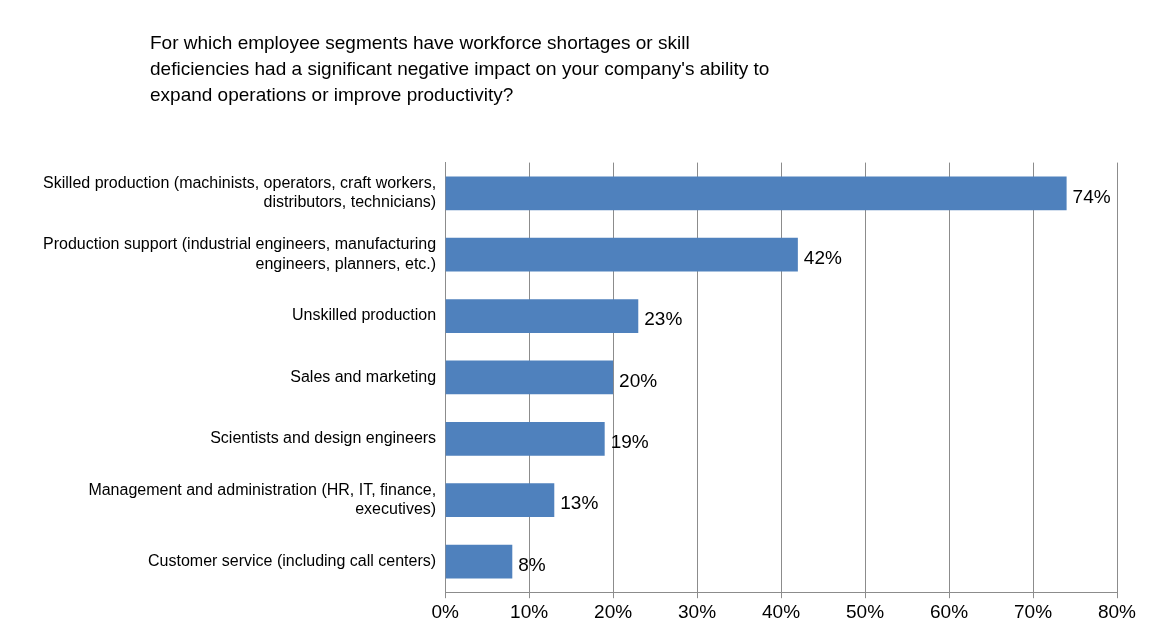 This screenshot has height=641, width=1149. I want to click on x-tick-label: 10%, so click(529, 611).